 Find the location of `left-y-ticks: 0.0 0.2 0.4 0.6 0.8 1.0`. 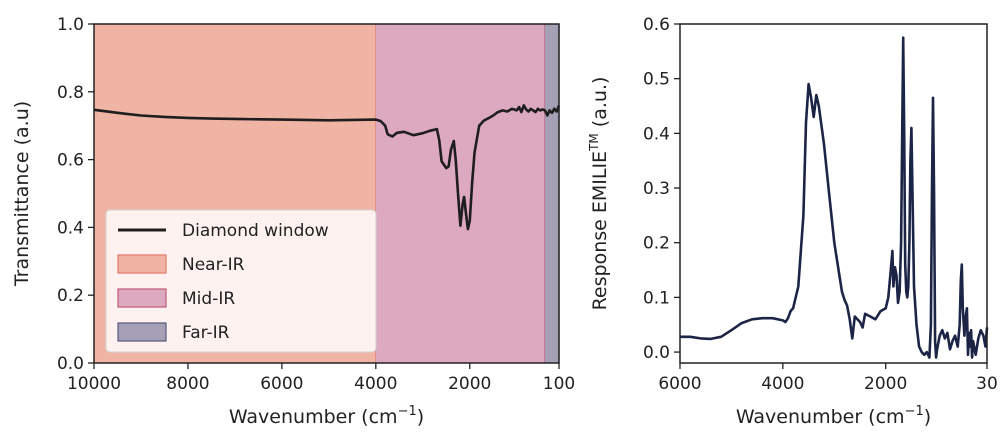

left-y-ticks: 0.0 0.2 0.4 0.6 0.8 1.0 is located at coordinates (75, 194).